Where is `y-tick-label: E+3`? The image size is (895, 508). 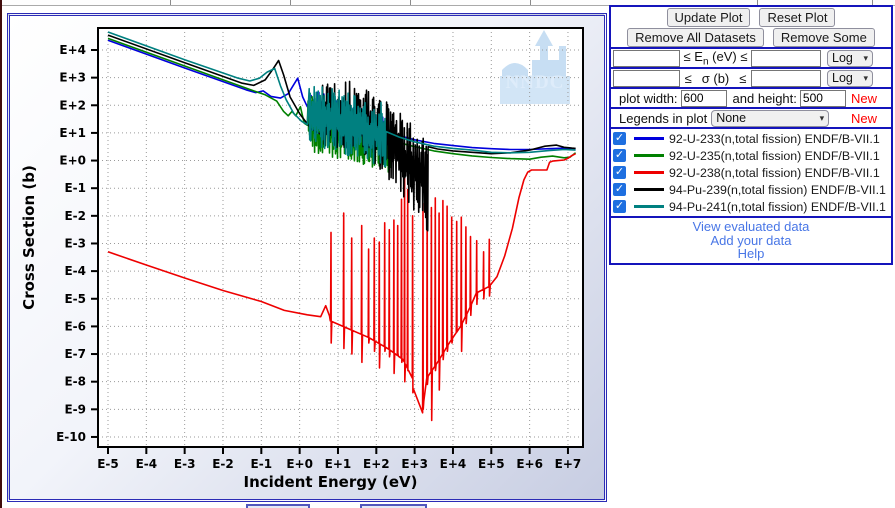 y-tick-label: E+3 is located at coordinates (72, 78).